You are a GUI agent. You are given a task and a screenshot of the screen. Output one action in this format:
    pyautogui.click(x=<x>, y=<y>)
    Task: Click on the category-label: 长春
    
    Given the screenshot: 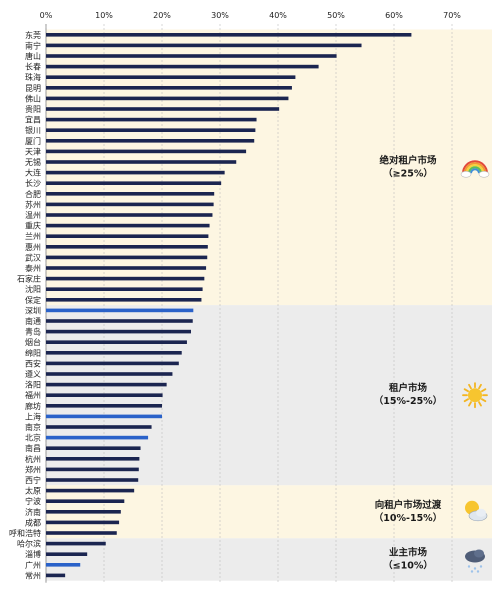 What is the action you would take?
    pyautogui.click(x=33, y=67)
    